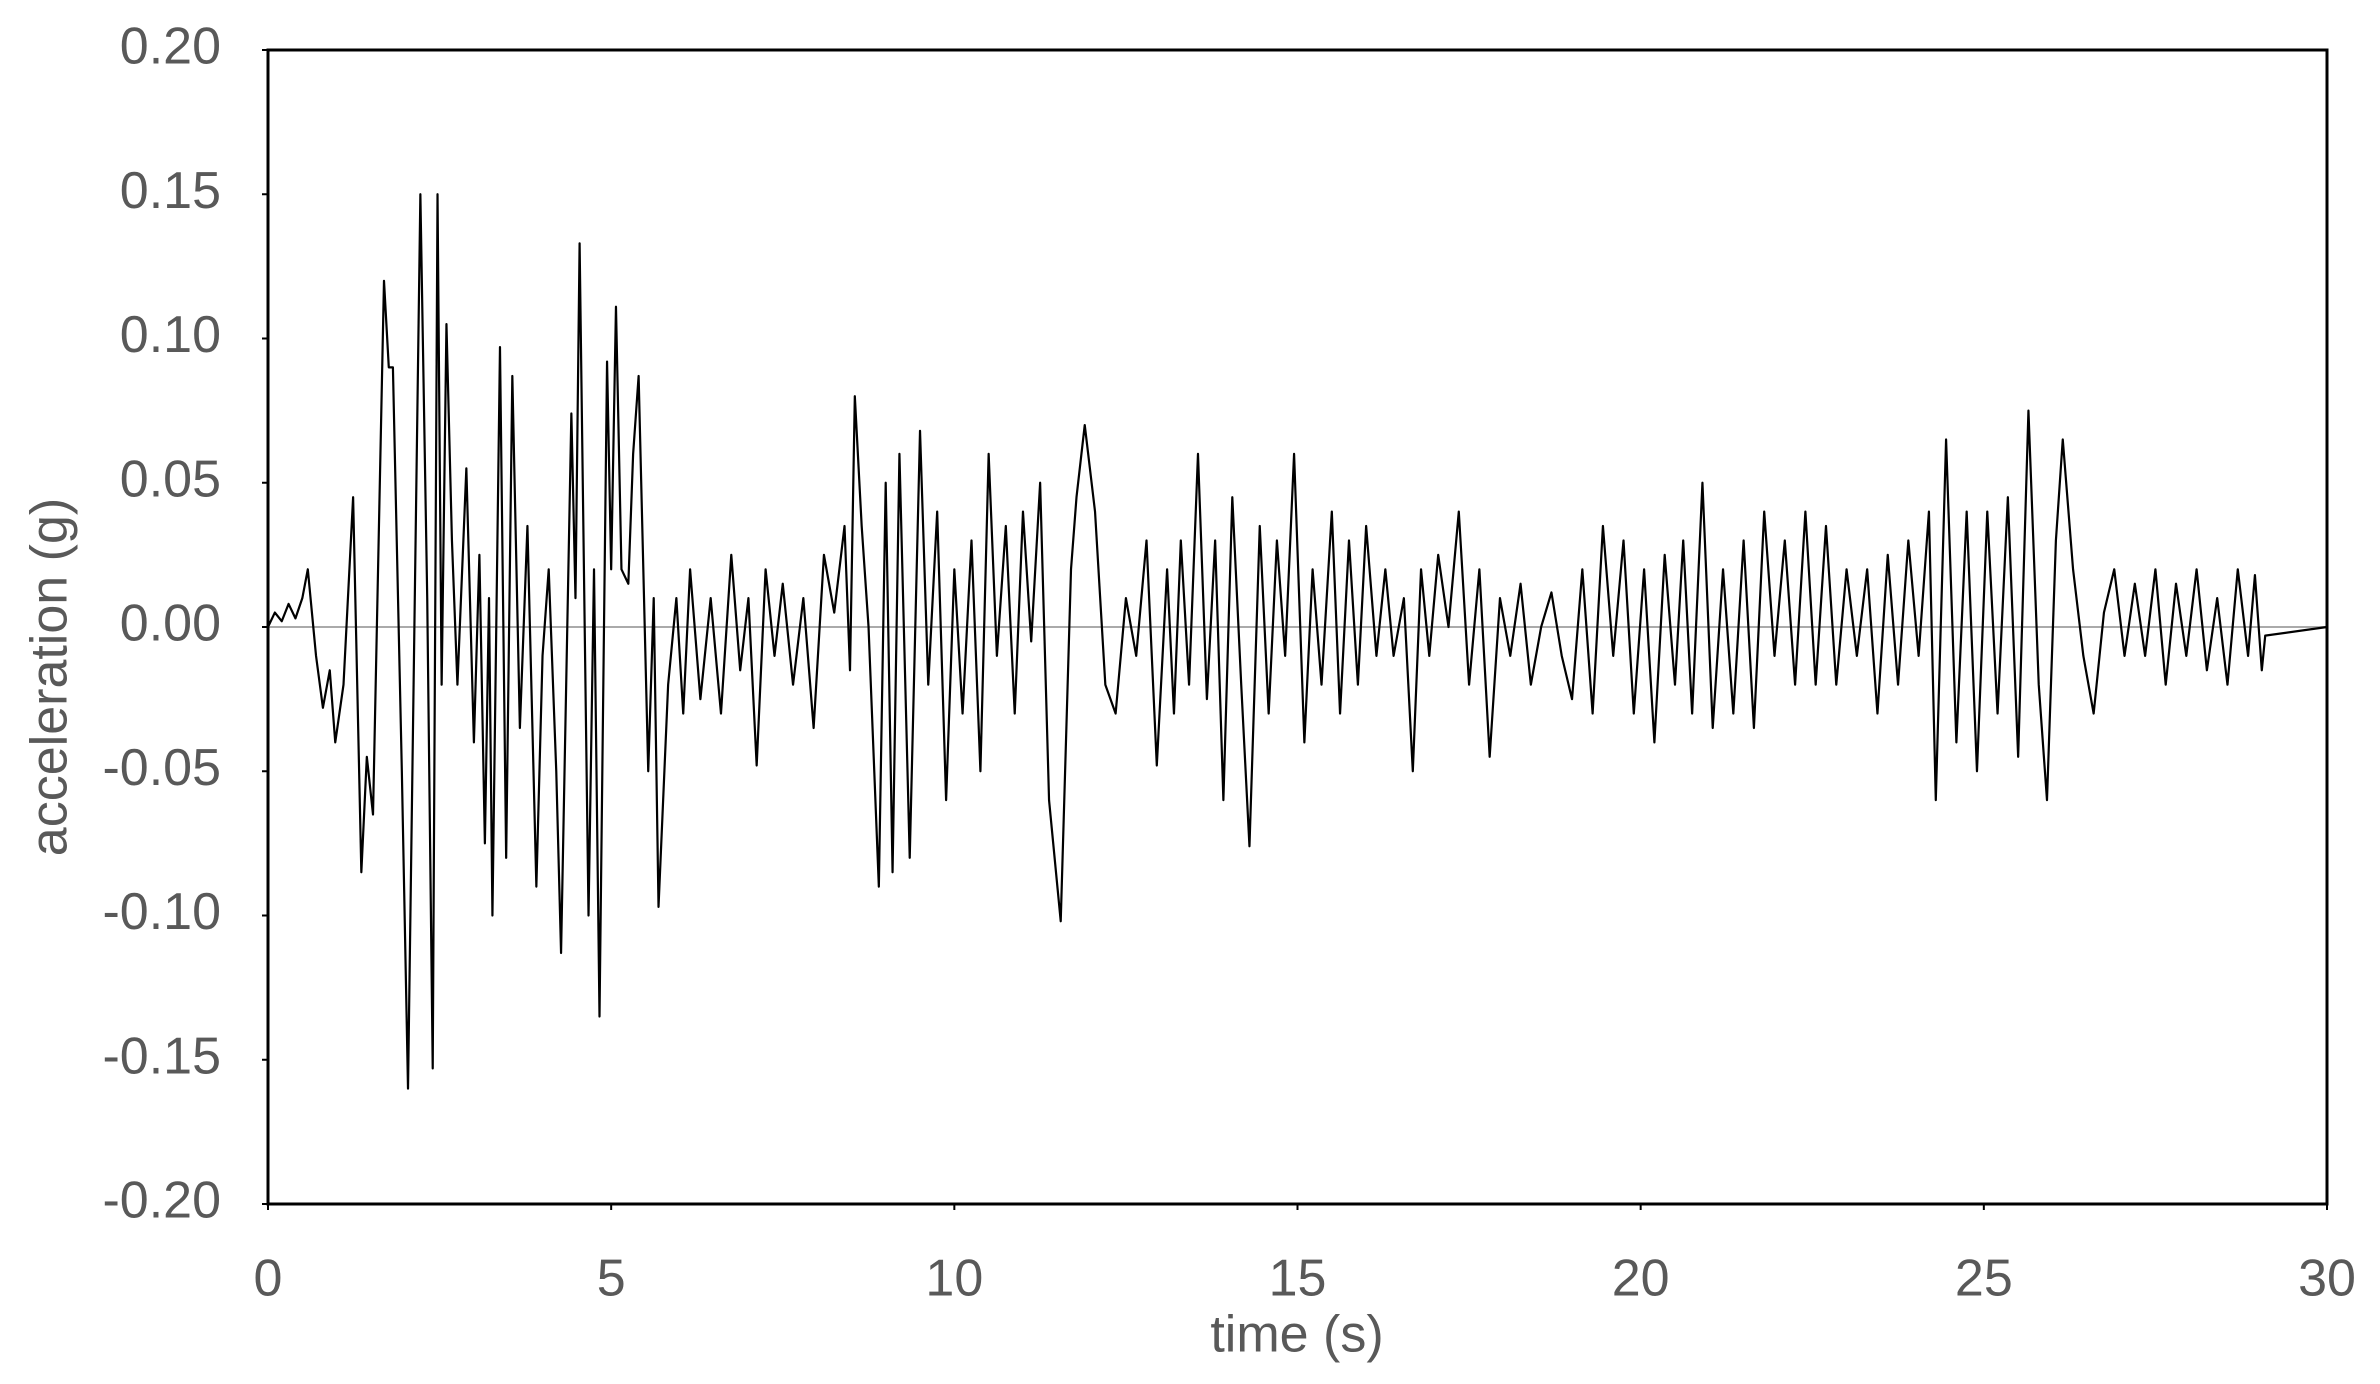 The height and width of the screenshot is (1384, 2380). What do you see at coordinates (170, 47) in the screenshot?
I see `y-tick-label: 0.20` at bounding box center [170, 47].